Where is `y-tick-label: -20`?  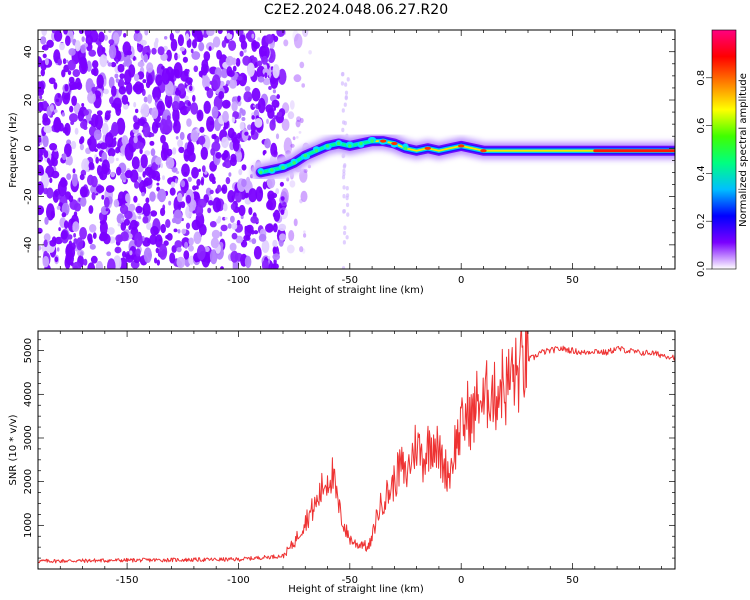
y-tick-label: -20 is located at coordinates (28, 196).